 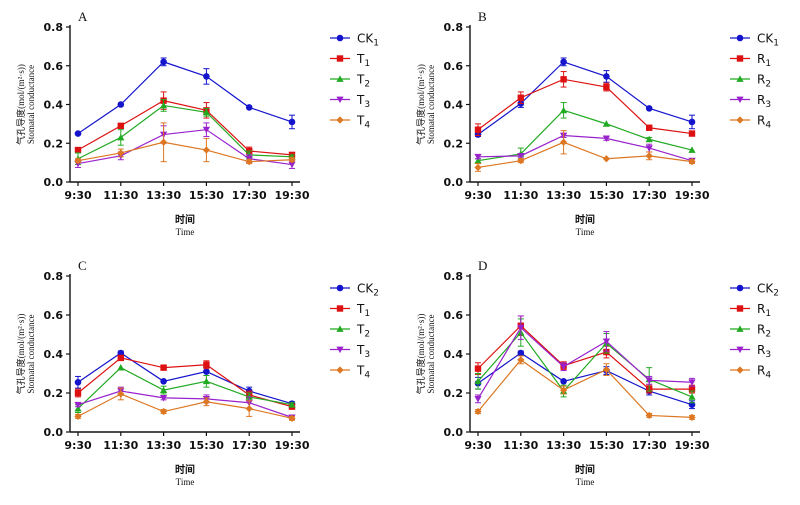 What do you see at coordinates (754, 290) in the screenshot?
I see `legend-entry: CK2` at bounding box center [754, 290].